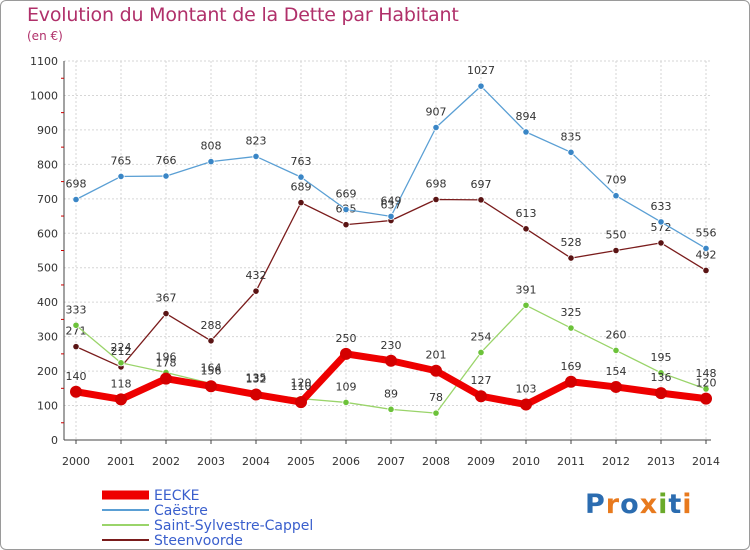 The width and height of the screenshot is (750, 550). Describe the element at coordinates (121, 351) in the screenshot. I see `data-label: 212` at that location.